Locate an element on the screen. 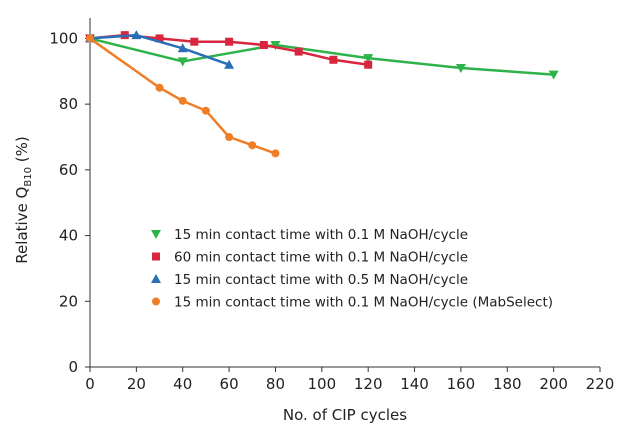 The height and width of the screenshot is (429, 617). y-tick-label: 80 is located at coordinates (68, 104).